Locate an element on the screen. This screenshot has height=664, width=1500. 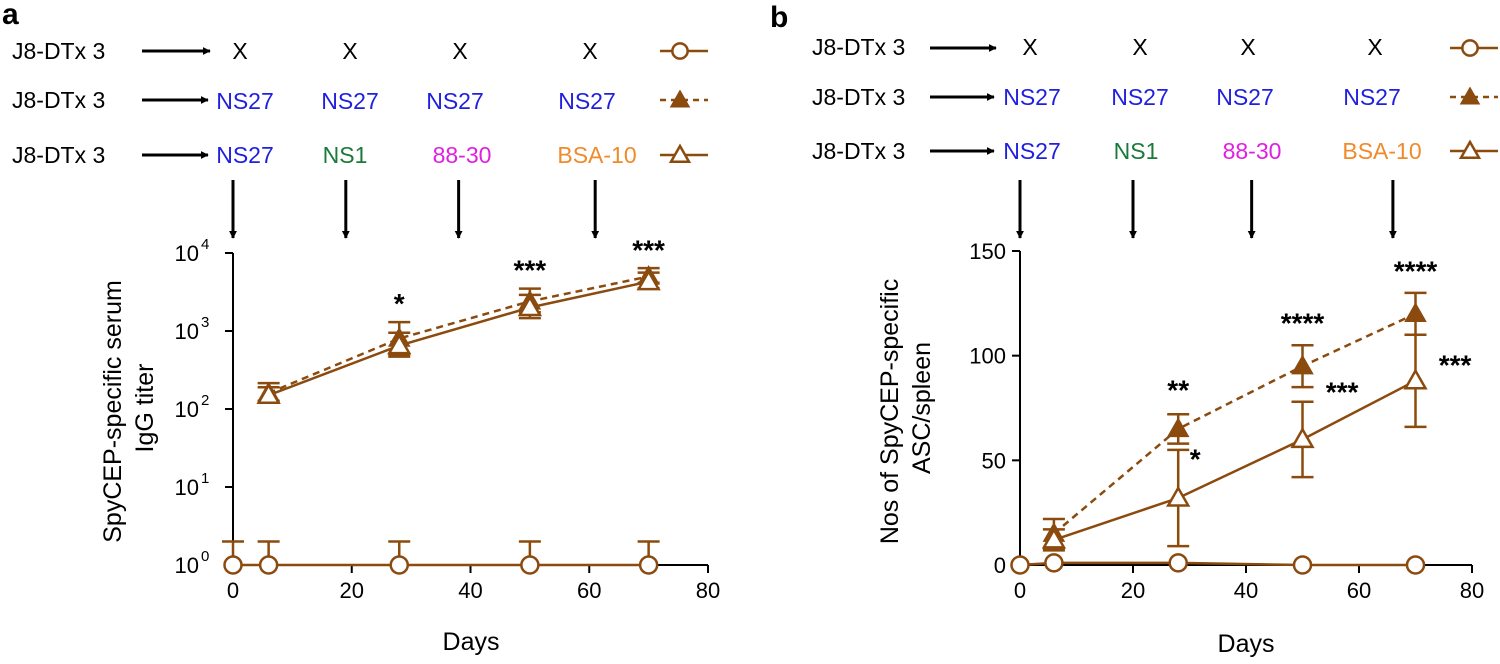
y-tick-exponent: 1 is located at coordinates (205, 478).